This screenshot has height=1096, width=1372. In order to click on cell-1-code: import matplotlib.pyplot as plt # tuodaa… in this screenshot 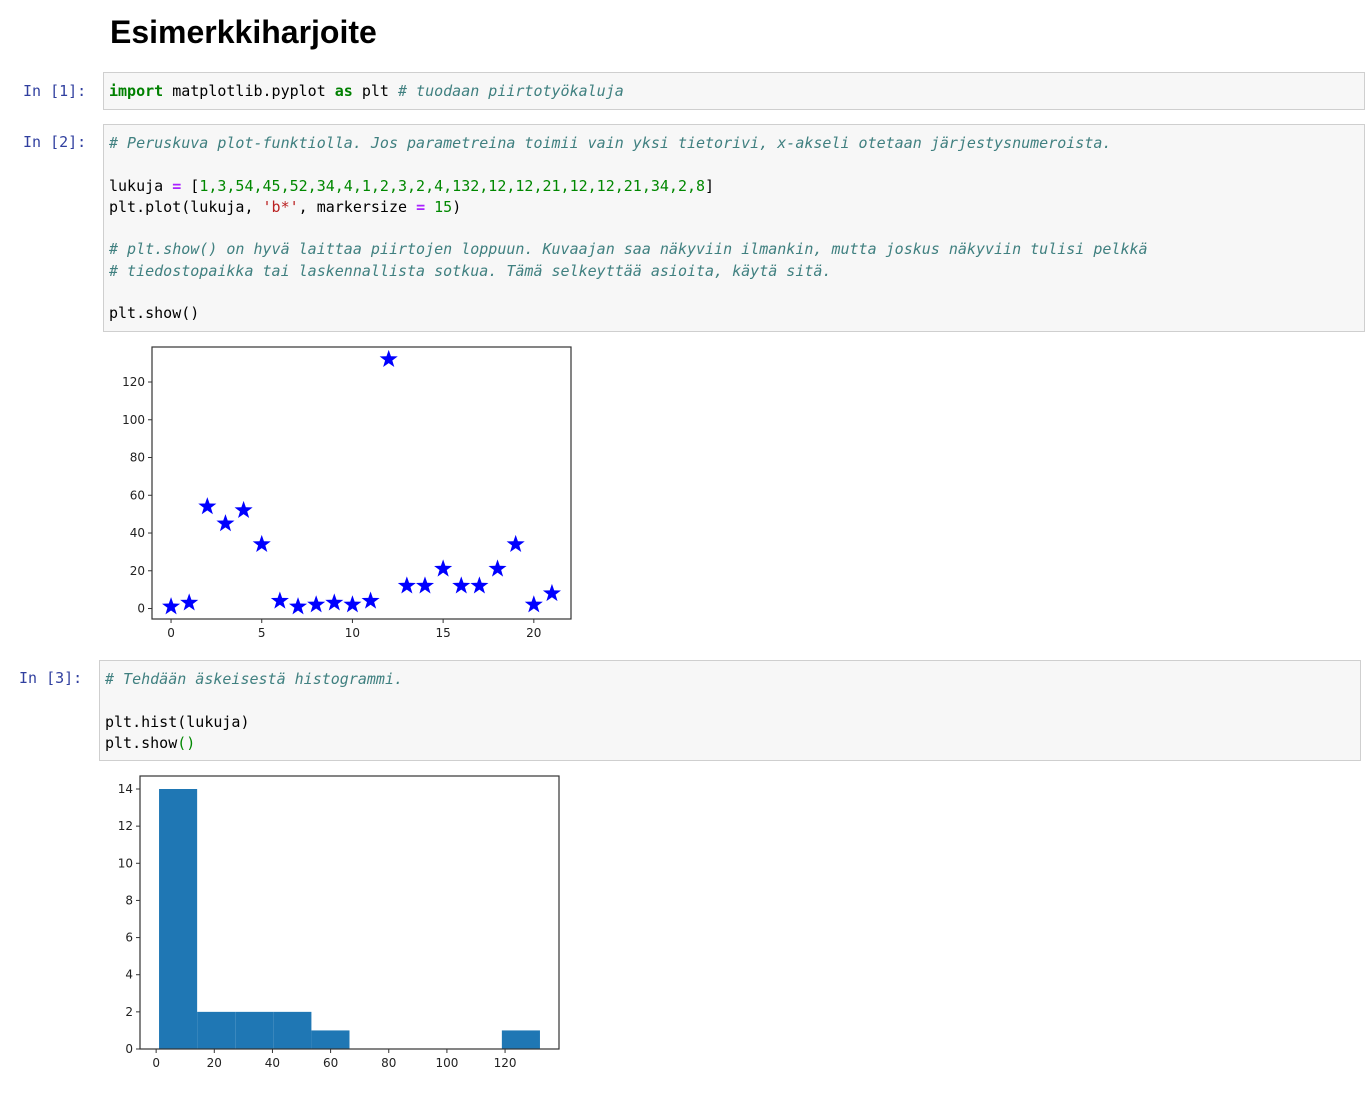, I will do `click(366, 91)`.